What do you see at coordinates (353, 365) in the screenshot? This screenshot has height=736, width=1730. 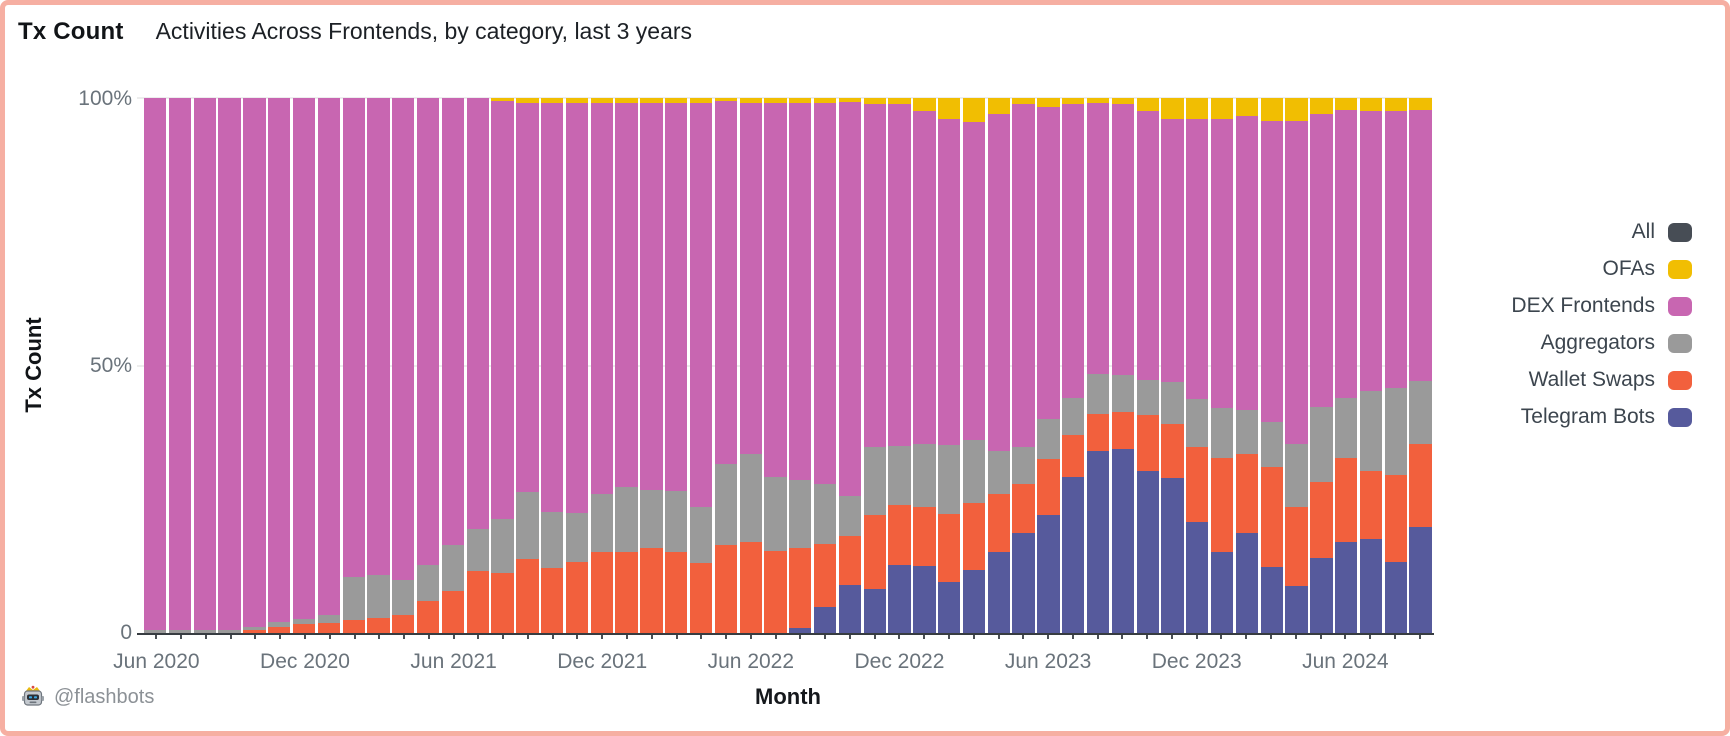 I see `bar-feb-2021` at bounding box center [353, 365].